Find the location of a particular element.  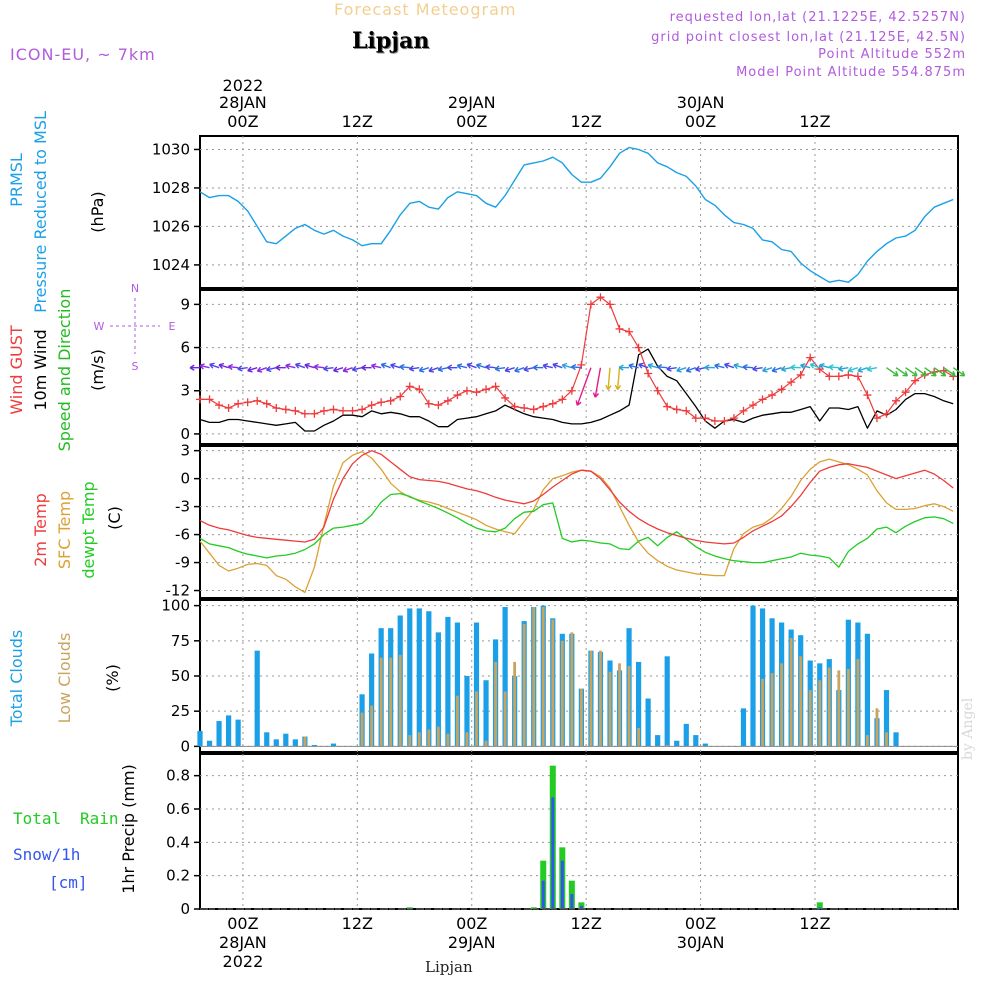

pressure-line is located at coordinates (576, 214).